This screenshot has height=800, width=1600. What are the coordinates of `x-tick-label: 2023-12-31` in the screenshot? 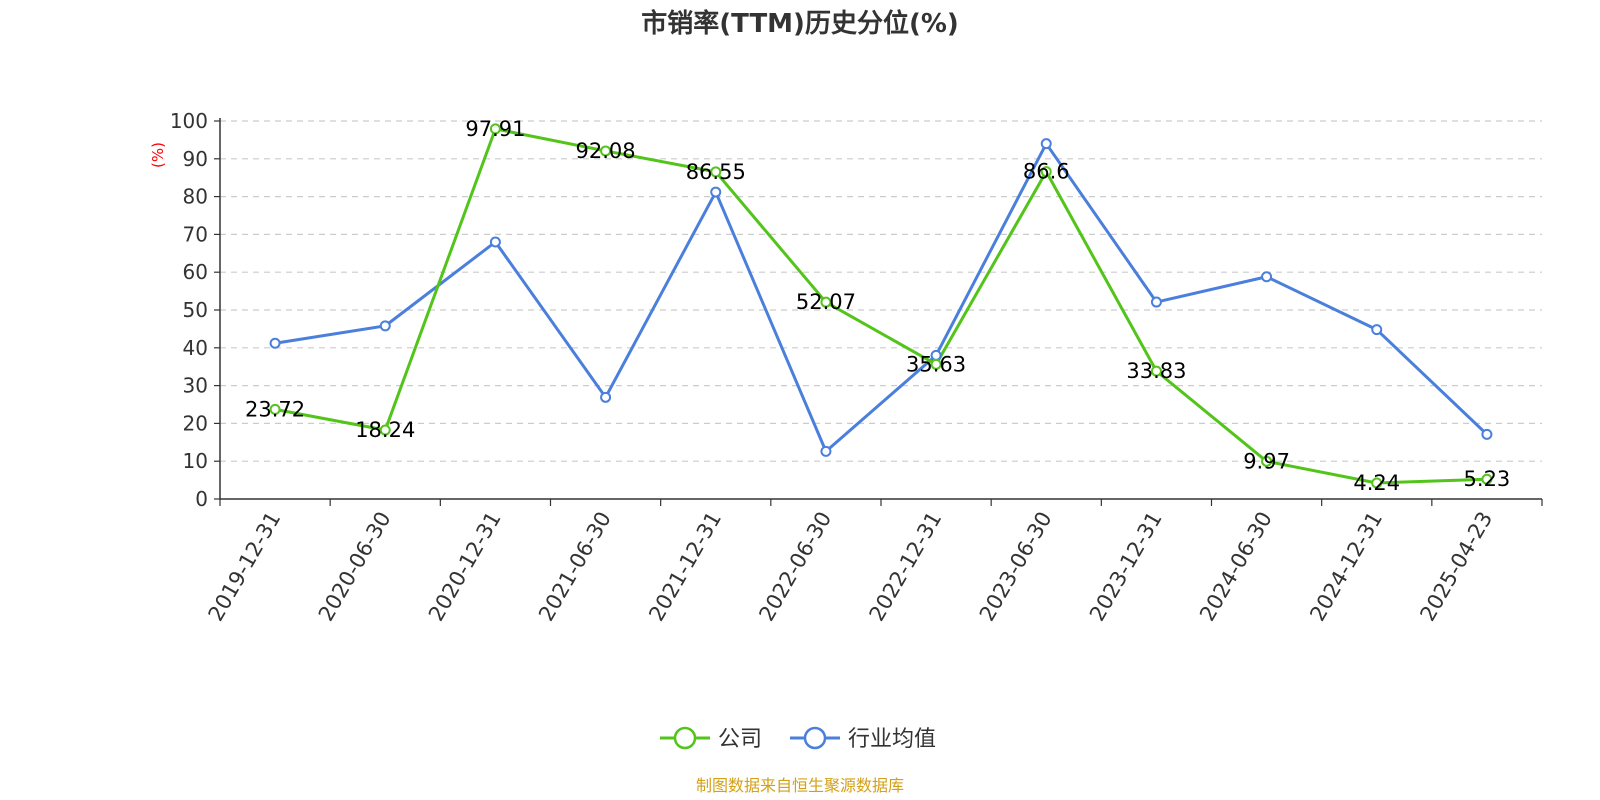 It's located at (1126, 567).